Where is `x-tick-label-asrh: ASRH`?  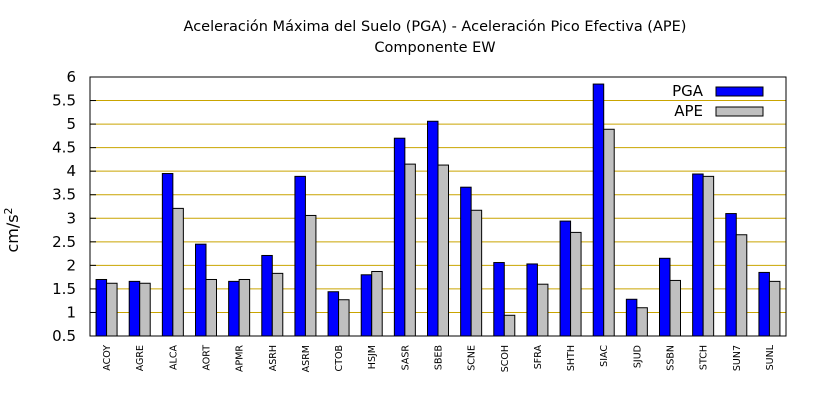 x-tick-label-asrh: ASRH is located at coordinates (273, 358).